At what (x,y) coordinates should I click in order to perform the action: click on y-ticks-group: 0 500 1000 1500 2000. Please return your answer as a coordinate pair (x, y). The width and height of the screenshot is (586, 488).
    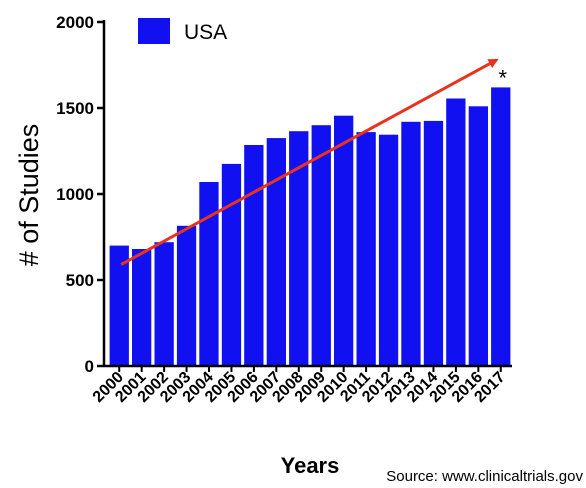
    Looking at the image, I should click on (80, 194).